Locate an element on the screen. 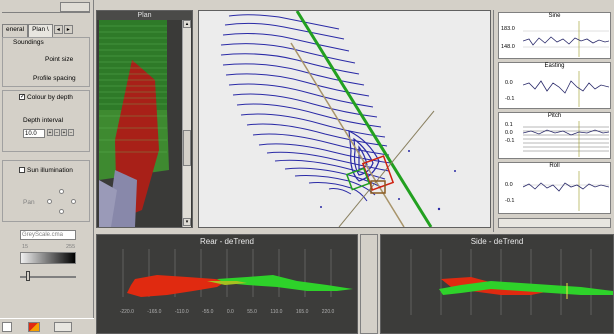  tab-strip: eneral Plan \ ◂ ▸ is located at coordinates (37, 30).